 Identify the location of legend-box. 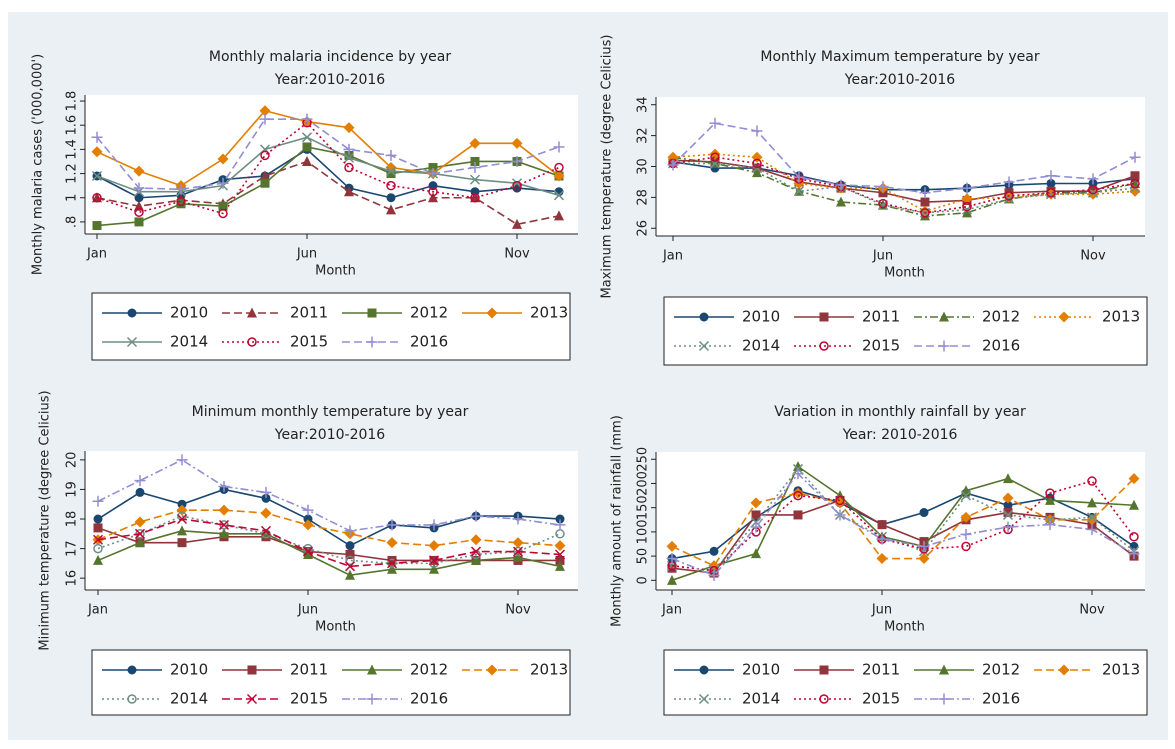
(331, 682).